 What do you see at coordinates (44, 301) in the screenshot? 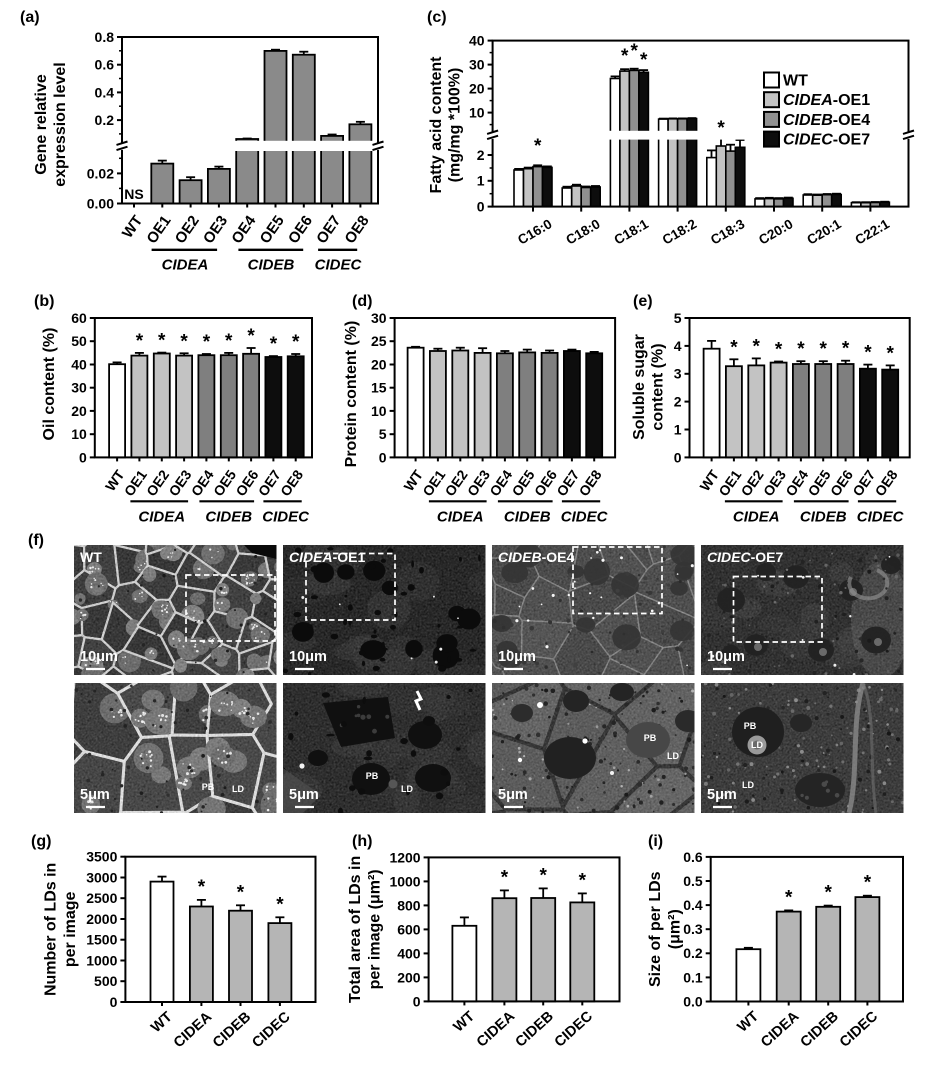
I see `svg-text: (b)` at bounding box center [44, 301].